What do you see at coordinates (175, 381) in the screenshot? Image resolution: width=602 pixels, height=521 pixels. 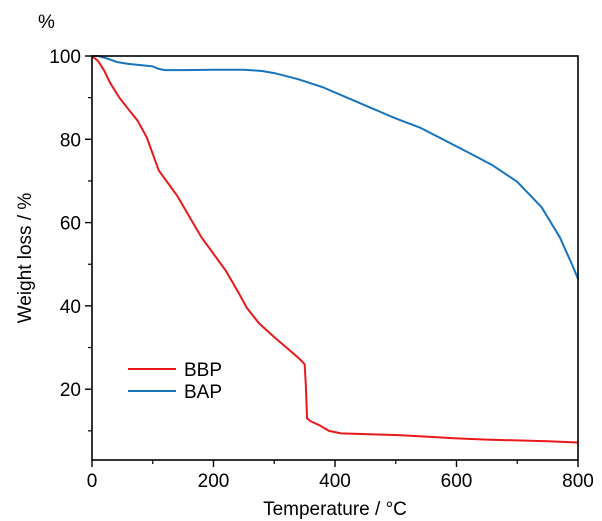 I see `legend: BBP BAP` at bounding box center [175, 381].